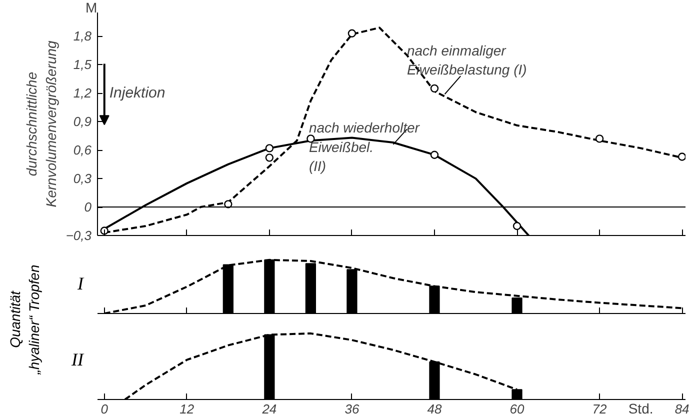 The width and height of the screenshot is (693, 419). I want to click on y-axis-title: durchschnittliche Kernvolumenvergrößerung, so click(41, 124).